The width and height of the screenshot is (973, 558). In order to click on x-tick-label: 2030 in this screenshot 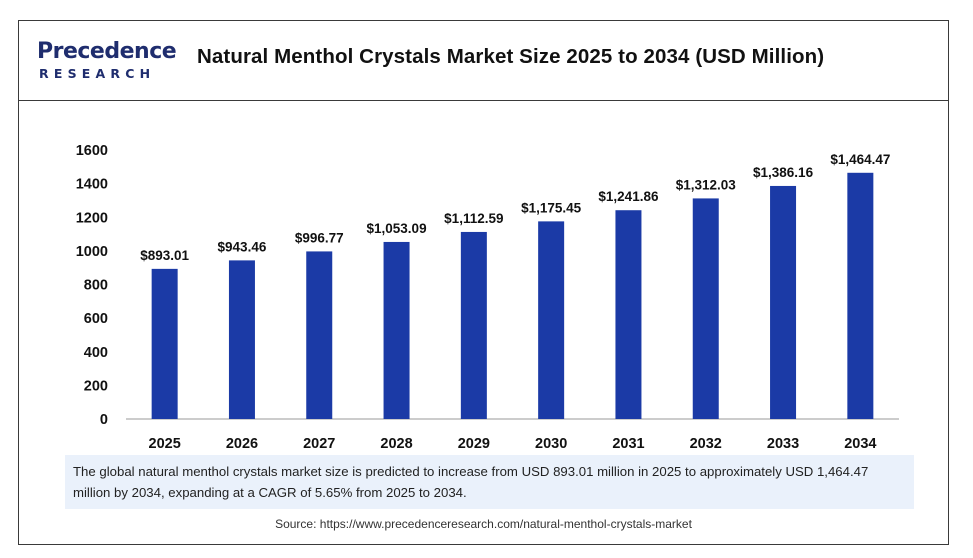, I will do `click(551, 443)`.